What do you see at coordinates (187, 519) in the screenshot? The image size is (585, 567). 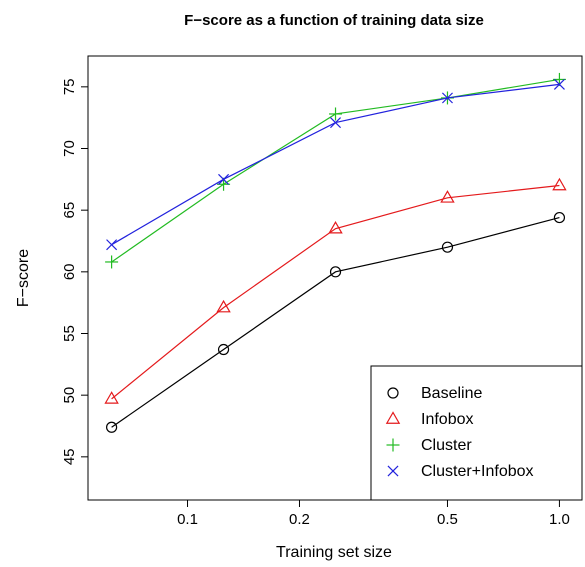 I see `x-tick-label: 0.1` at bounding box center [187, 519].